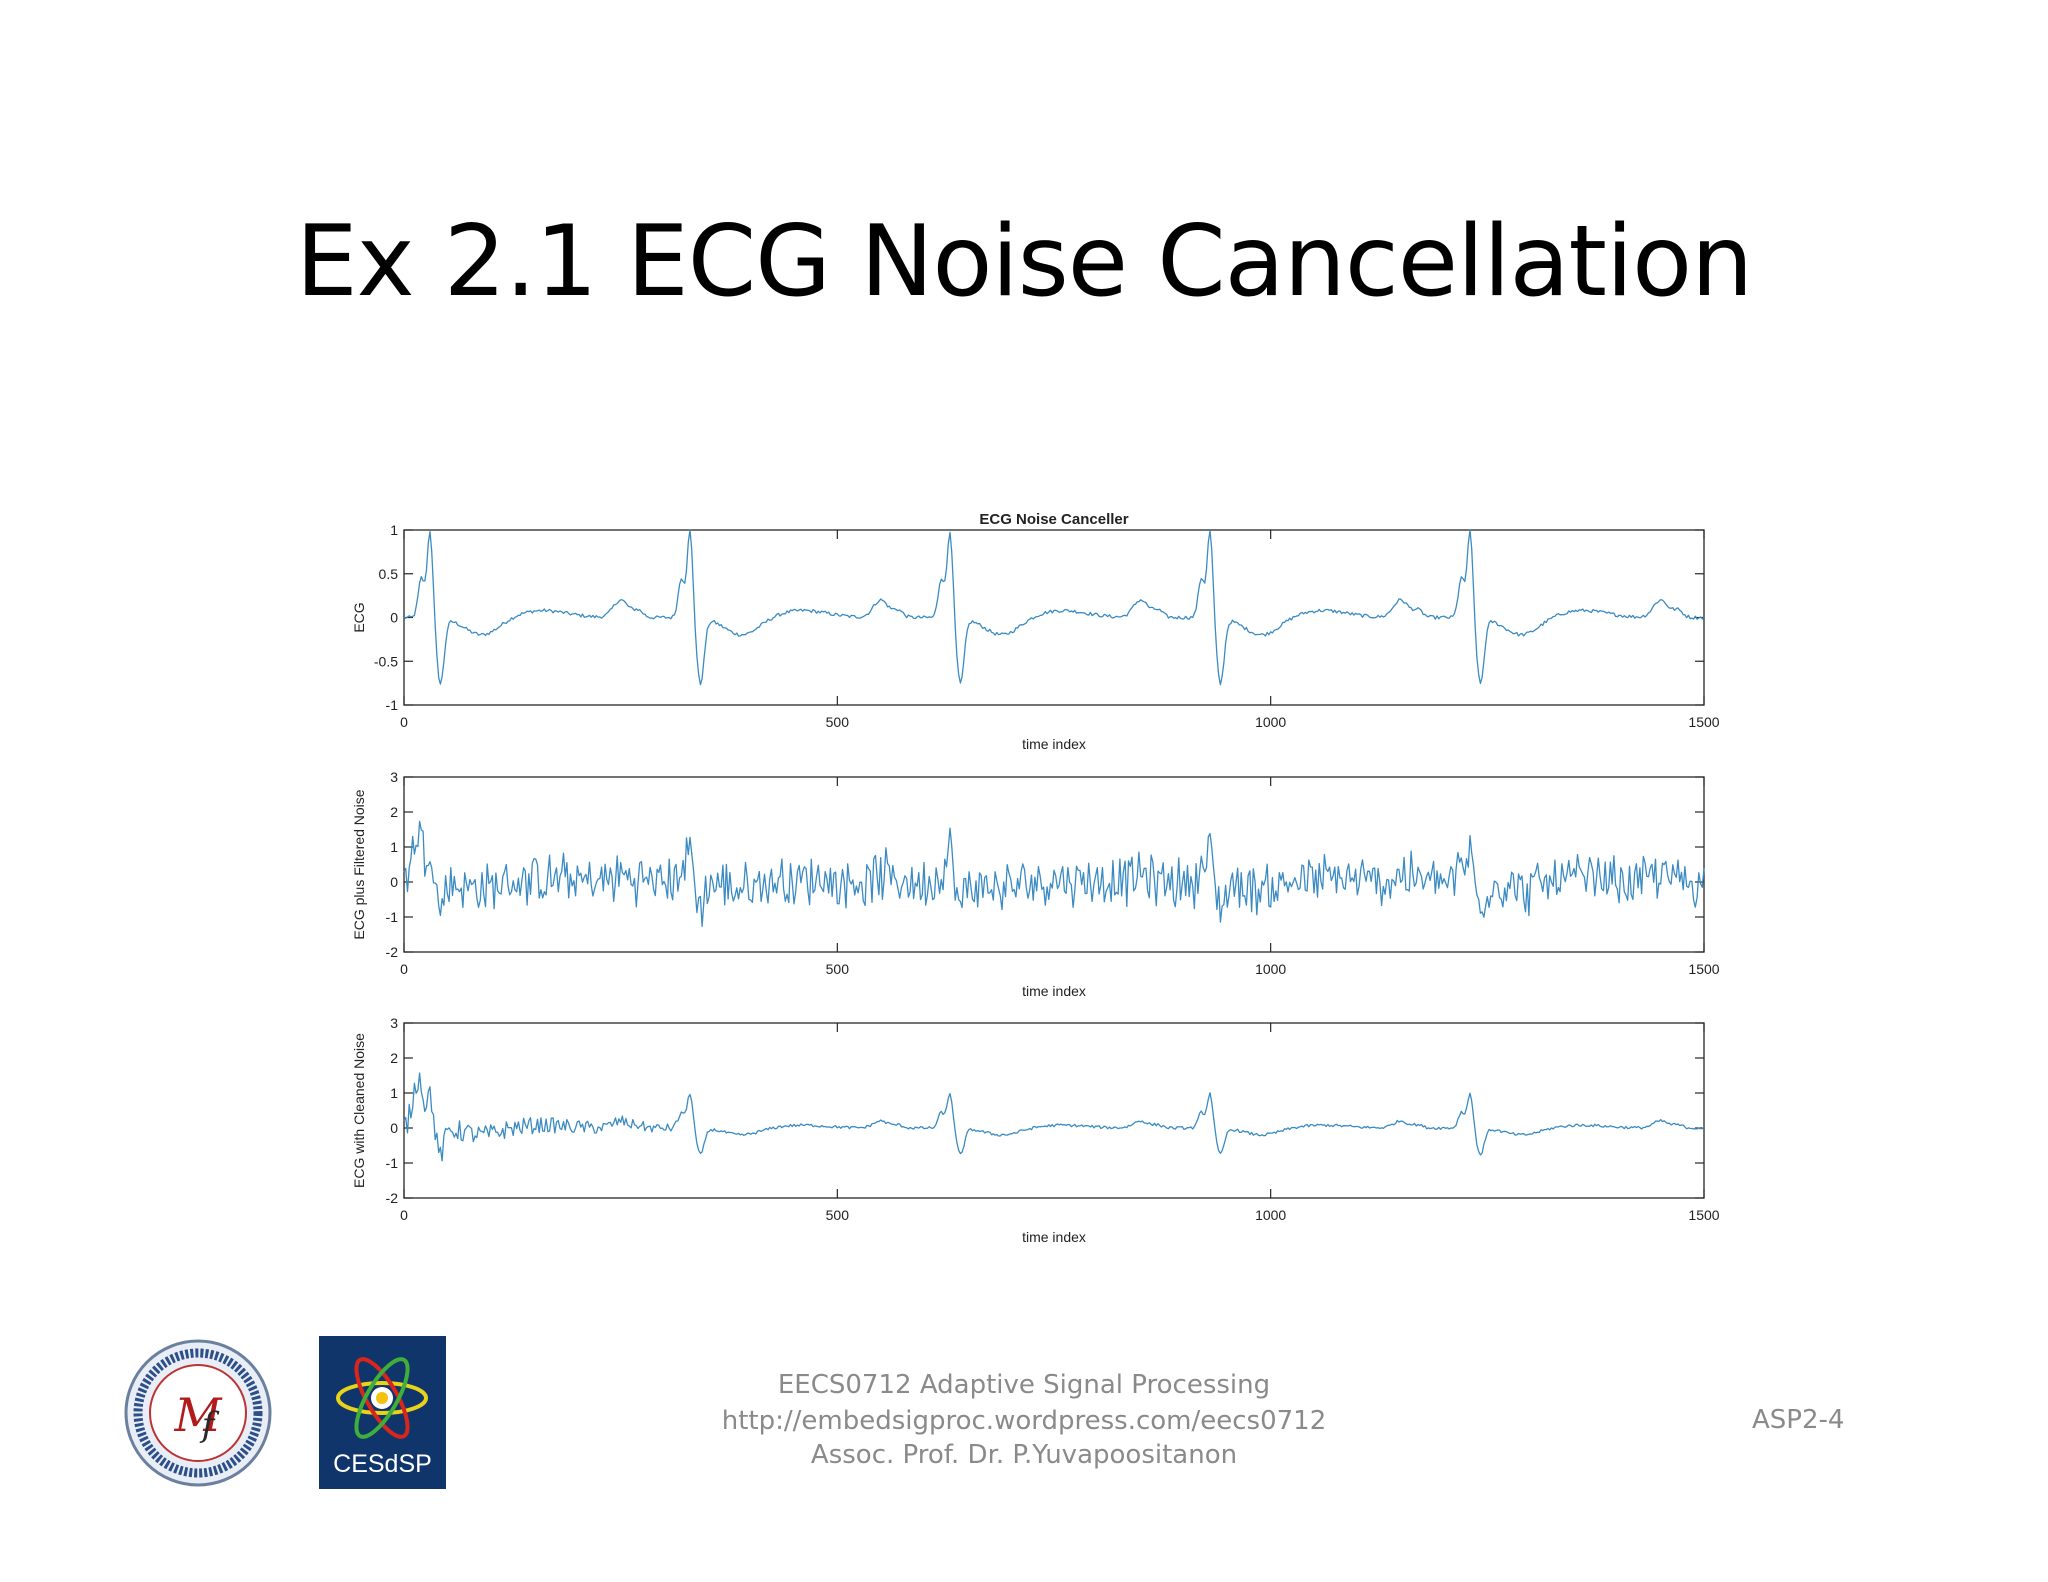  I want to click on footer-course: EECS0712 Adaptive Signal Processing, so click(1024, 1385).